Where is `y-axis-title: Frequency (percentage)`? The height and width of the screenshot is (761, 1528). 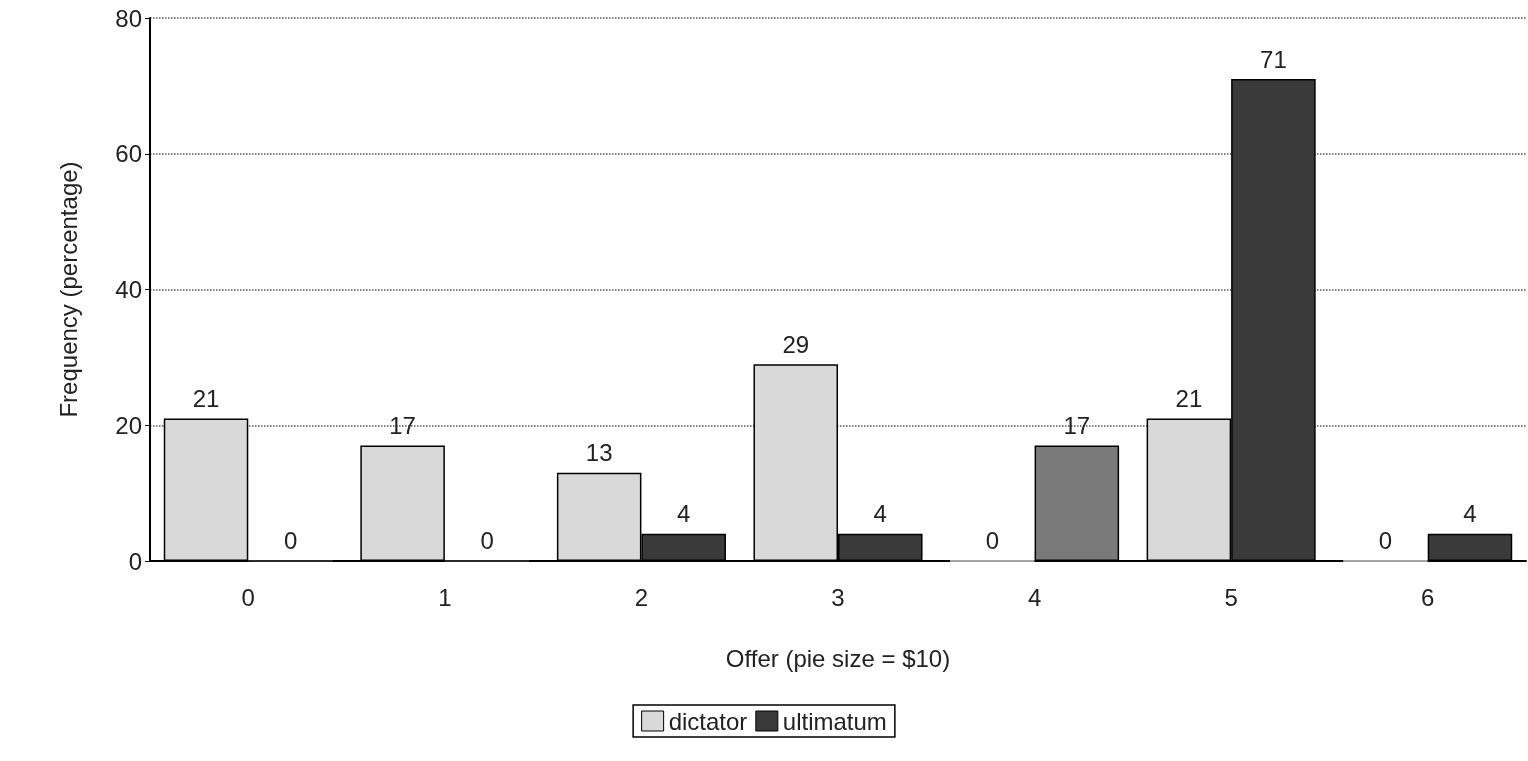
y-axis-title: Frequency (percentage) is located at coordinates (68, 289).